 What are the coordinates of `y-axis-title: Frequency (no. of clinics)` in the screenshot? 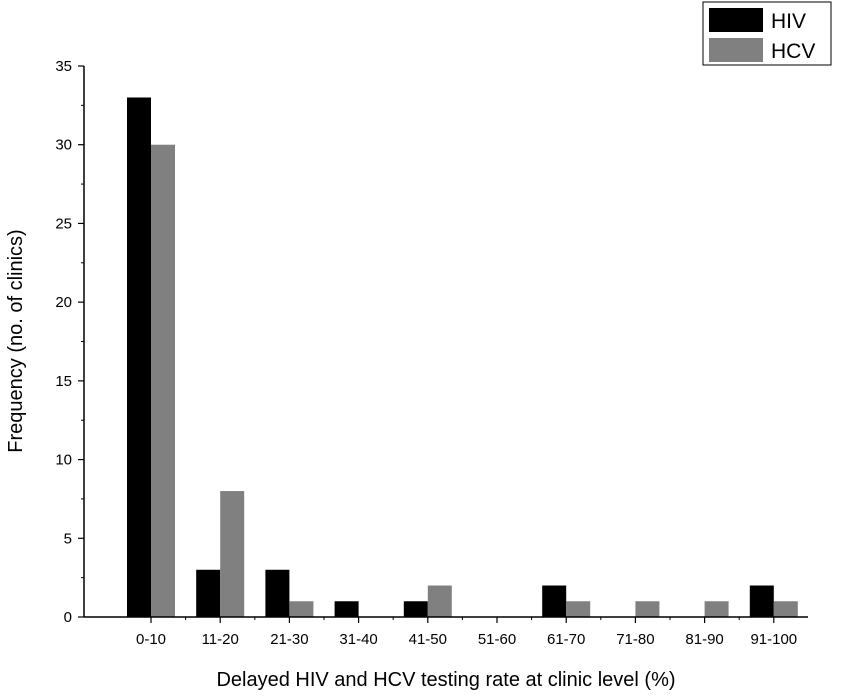 It's located at (16, 340).